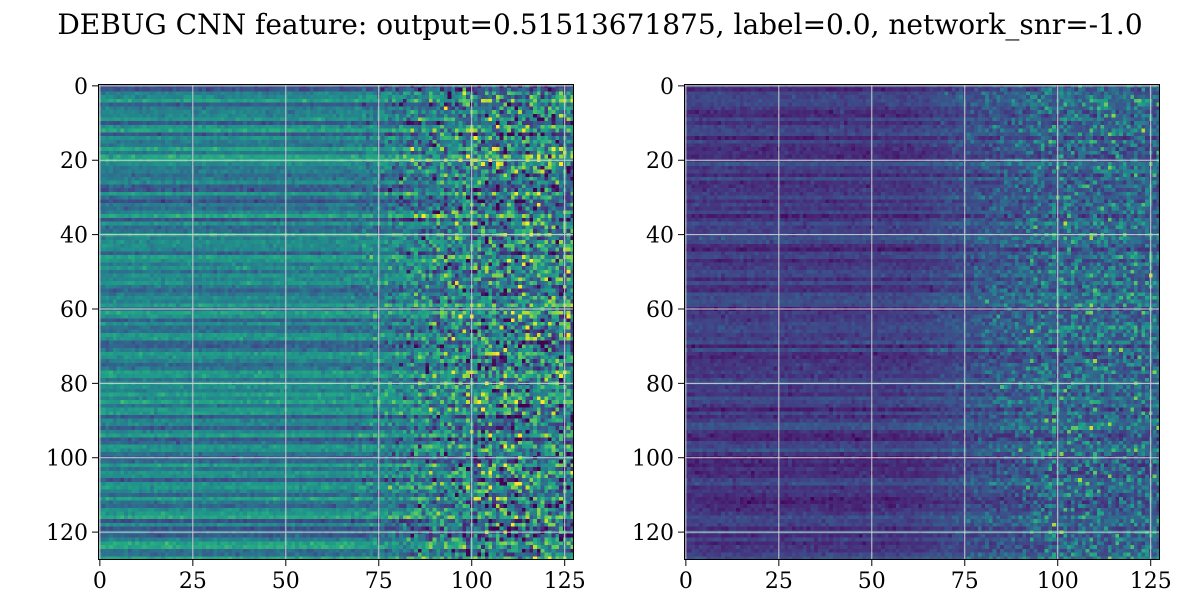 The image size is (1200, 600). I want to click on y-tick-label-120-left: 120, so click(67, 533).